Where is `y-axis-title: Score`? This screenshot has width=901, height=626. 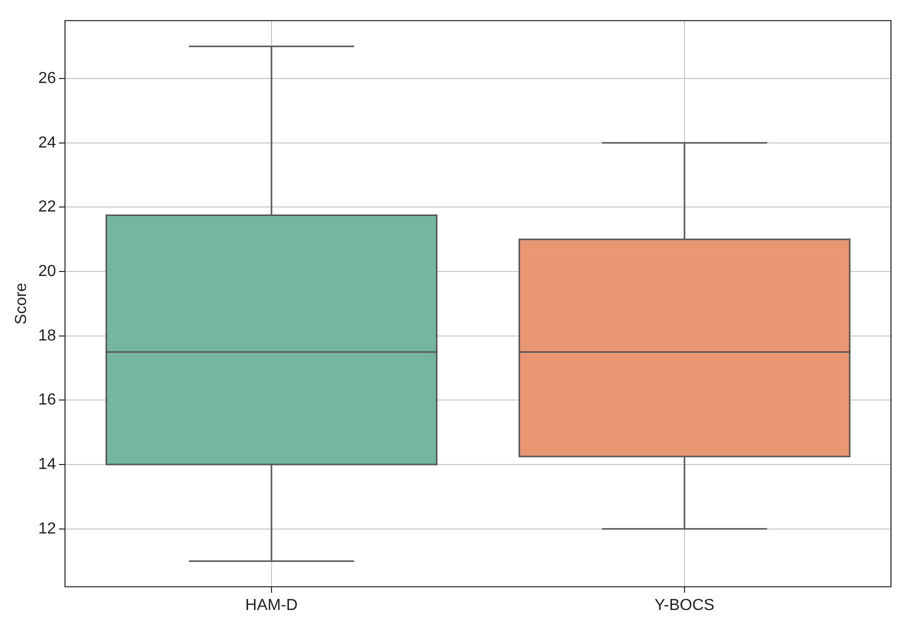 y-axis-title: Score is located at coordinates (21, 303).